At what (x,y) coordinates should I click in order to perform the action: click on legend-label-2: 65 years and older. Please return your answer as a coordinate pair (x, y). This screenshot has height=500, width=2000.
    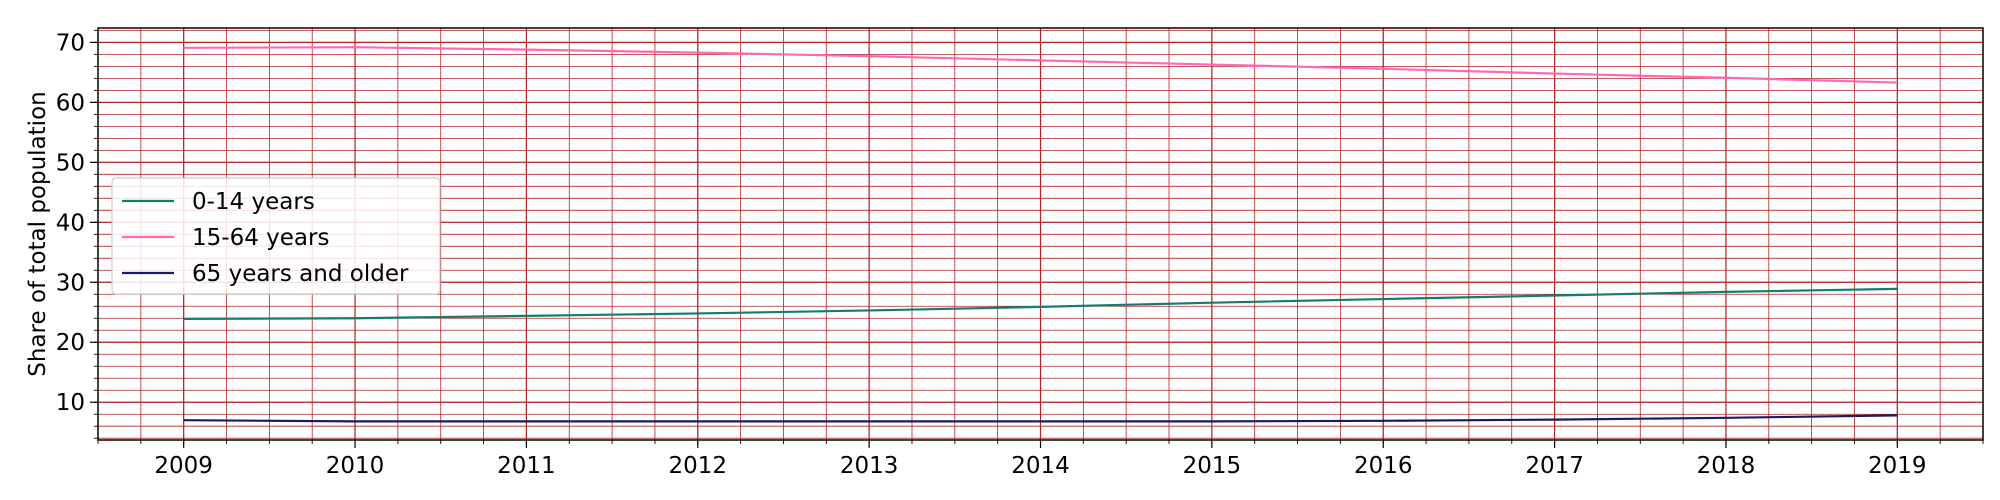
    Looking at the image, I should click on (300, 274).